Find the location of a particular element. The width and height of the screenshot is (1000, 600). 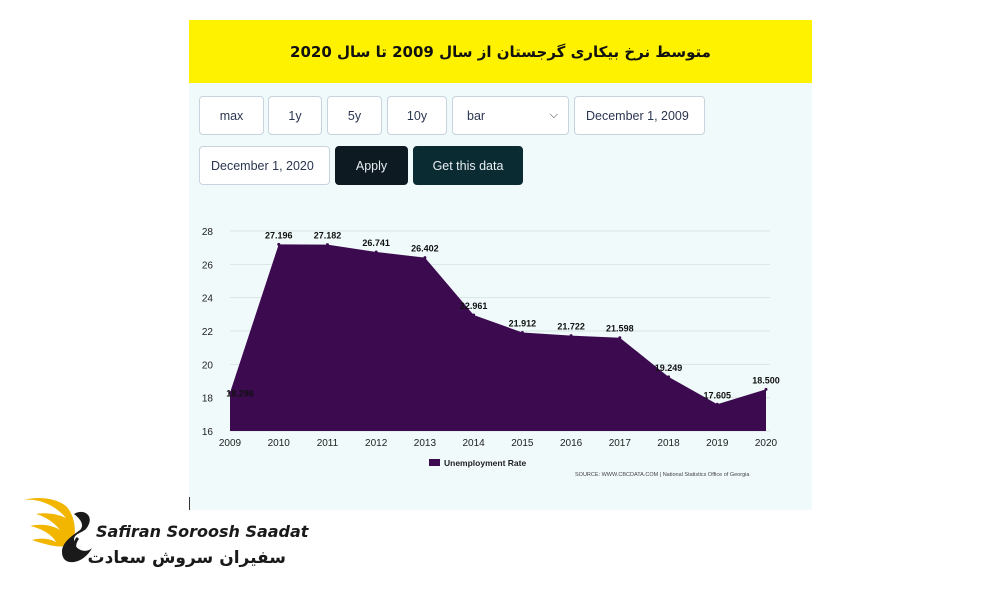

legend-label: Unemployment Rate is located at coordinates (485, 463).